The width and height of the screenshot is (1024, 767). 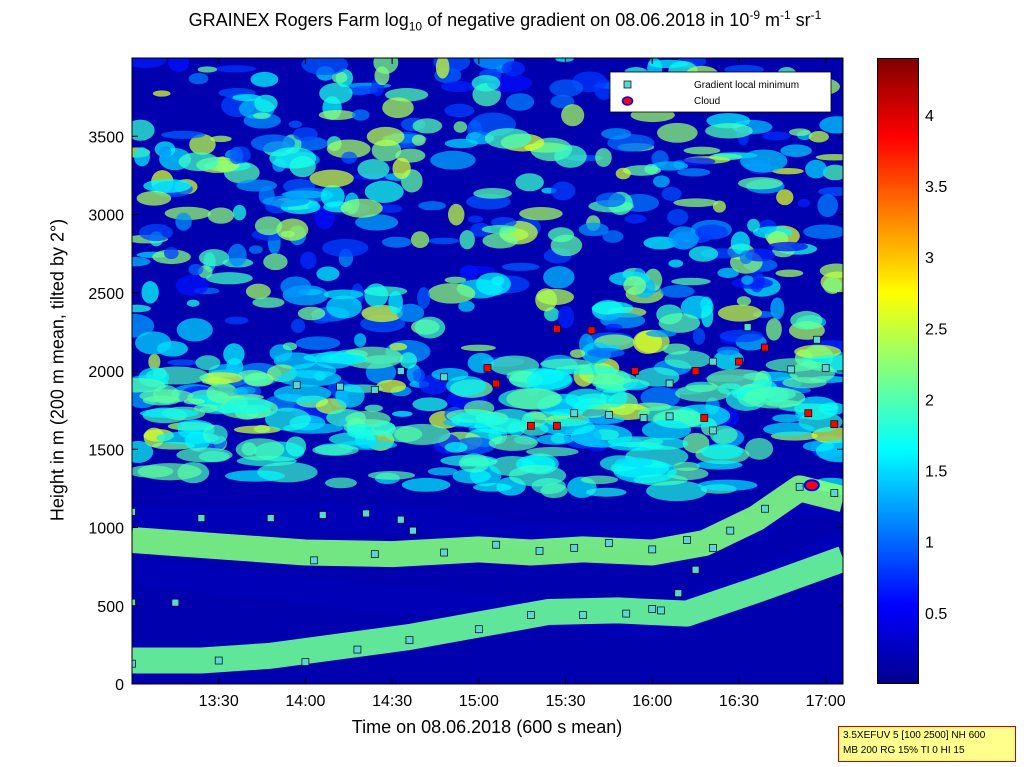 I want to click on y-tick-label: 0, so click(x=119, y=685).